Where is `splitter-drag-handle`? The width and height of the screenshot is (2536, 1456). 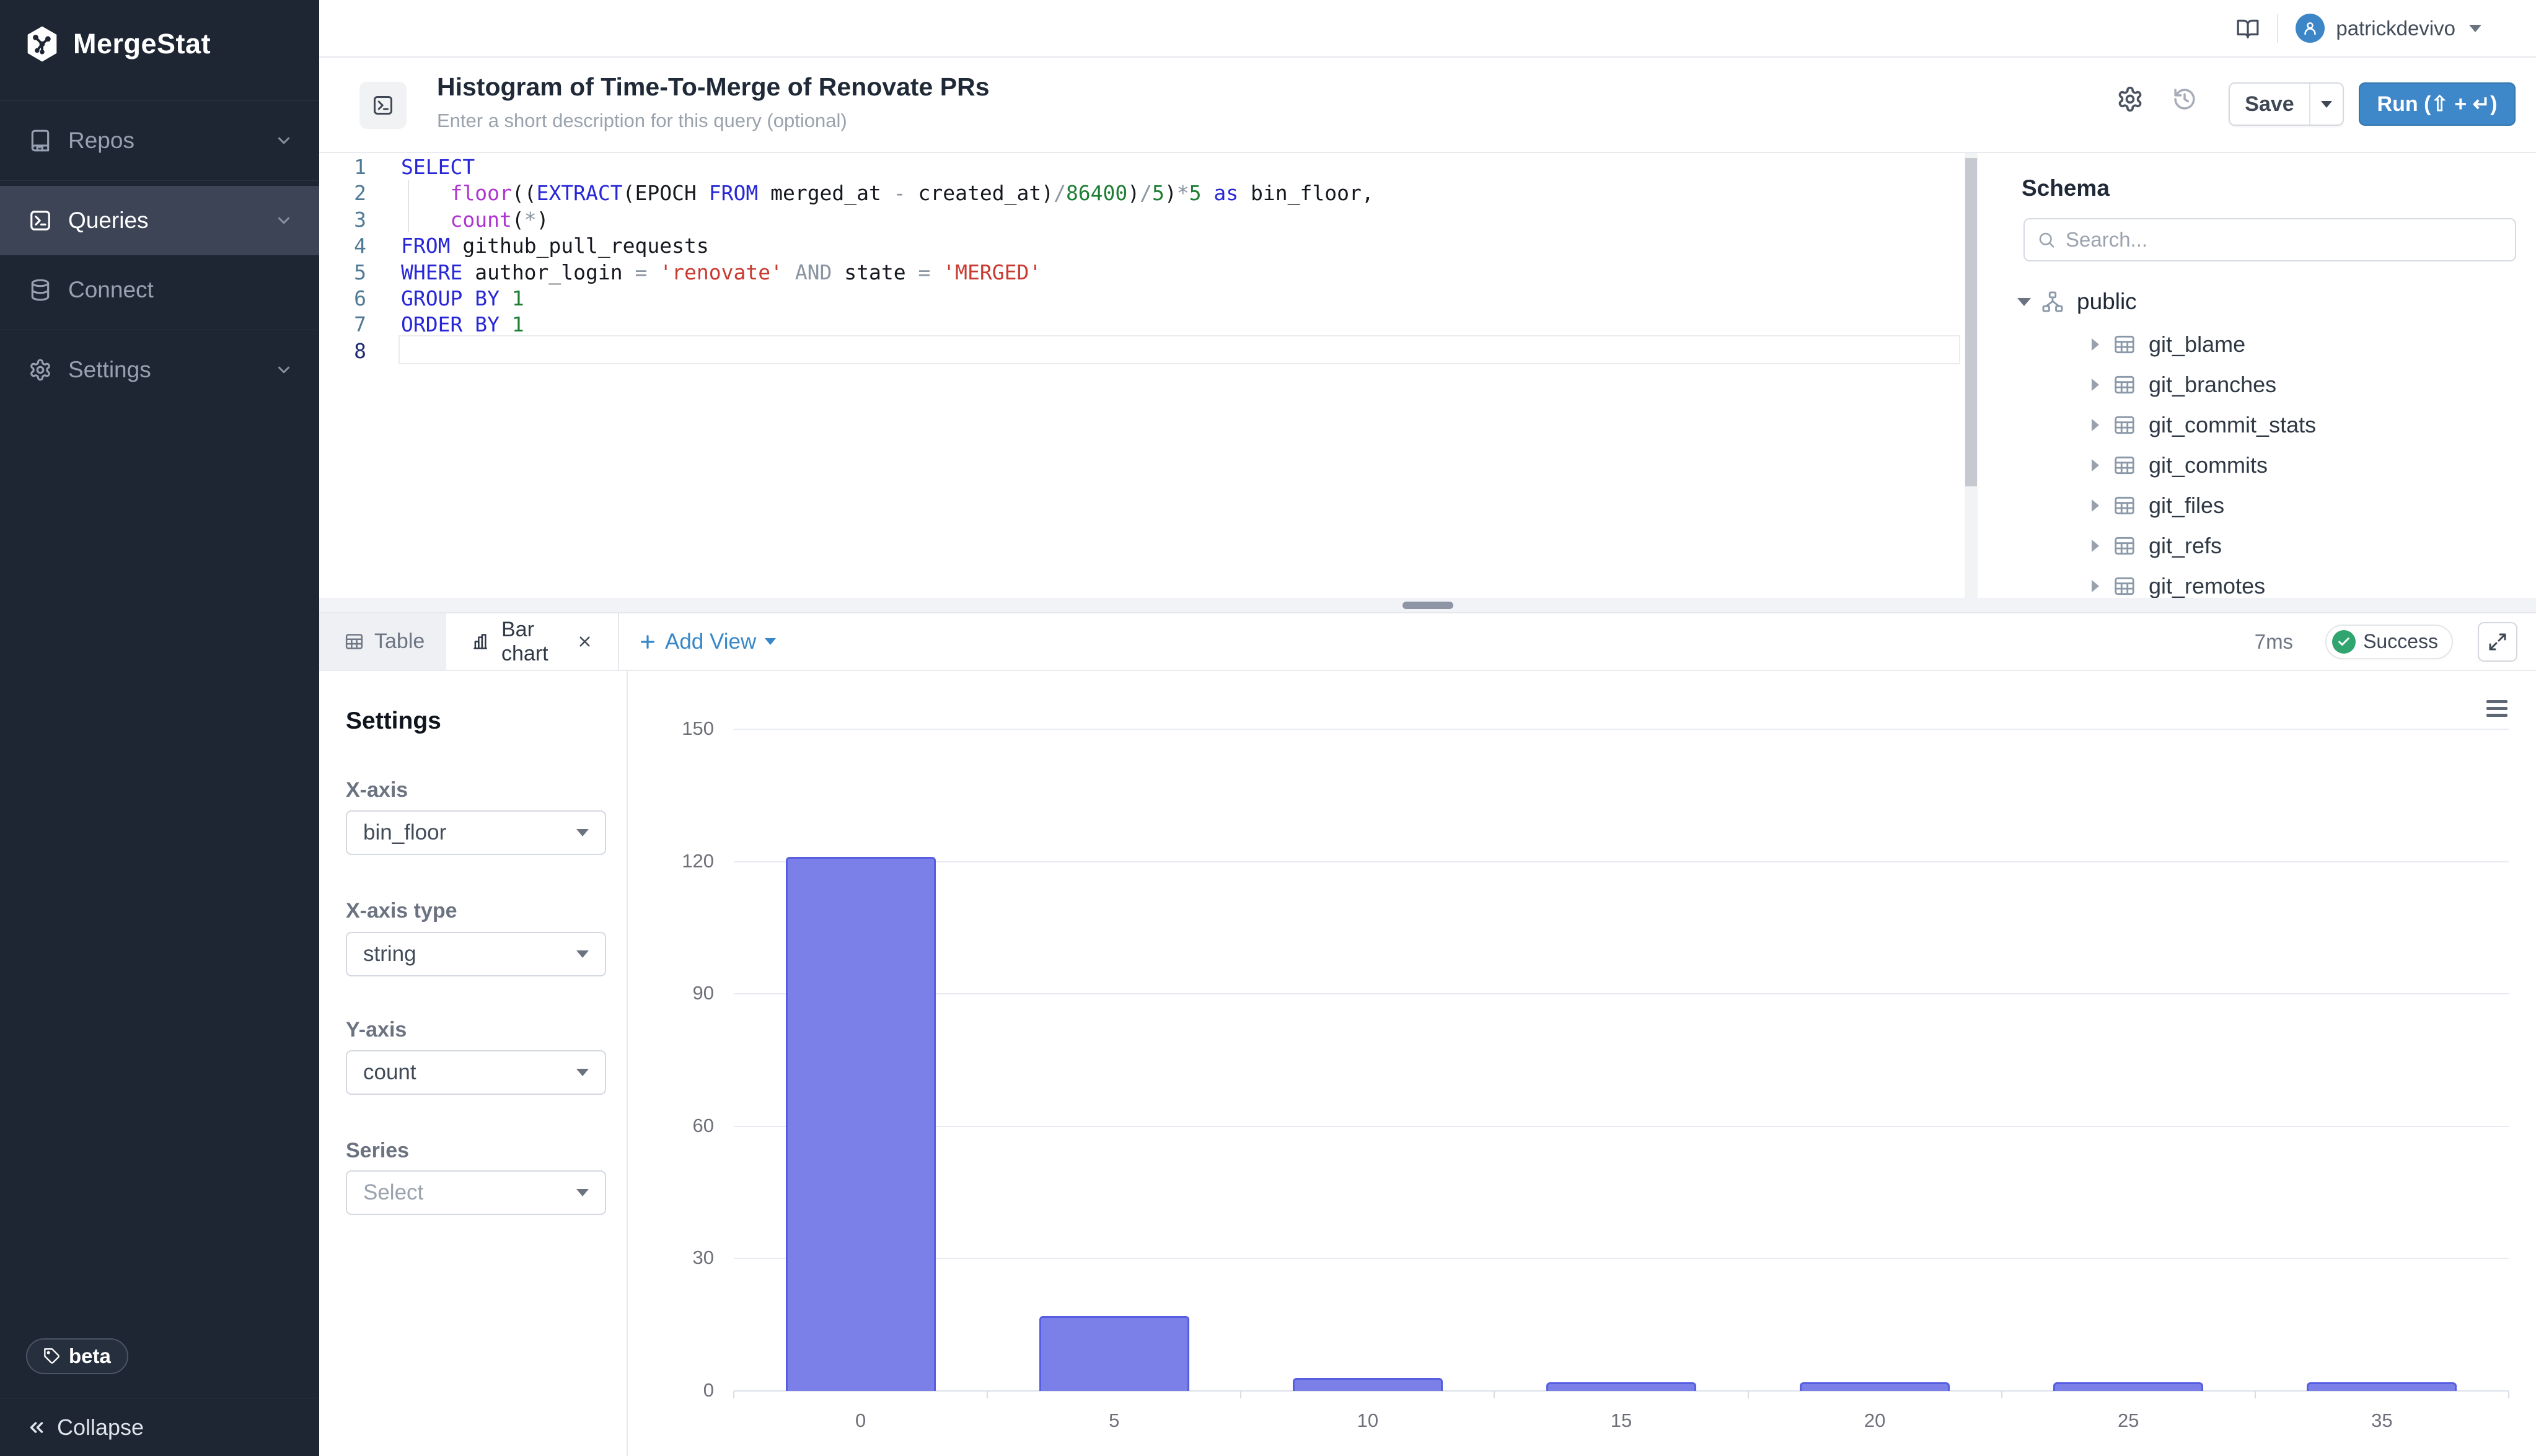 splitter-drag-handle is located at coordinates (1427, 606).